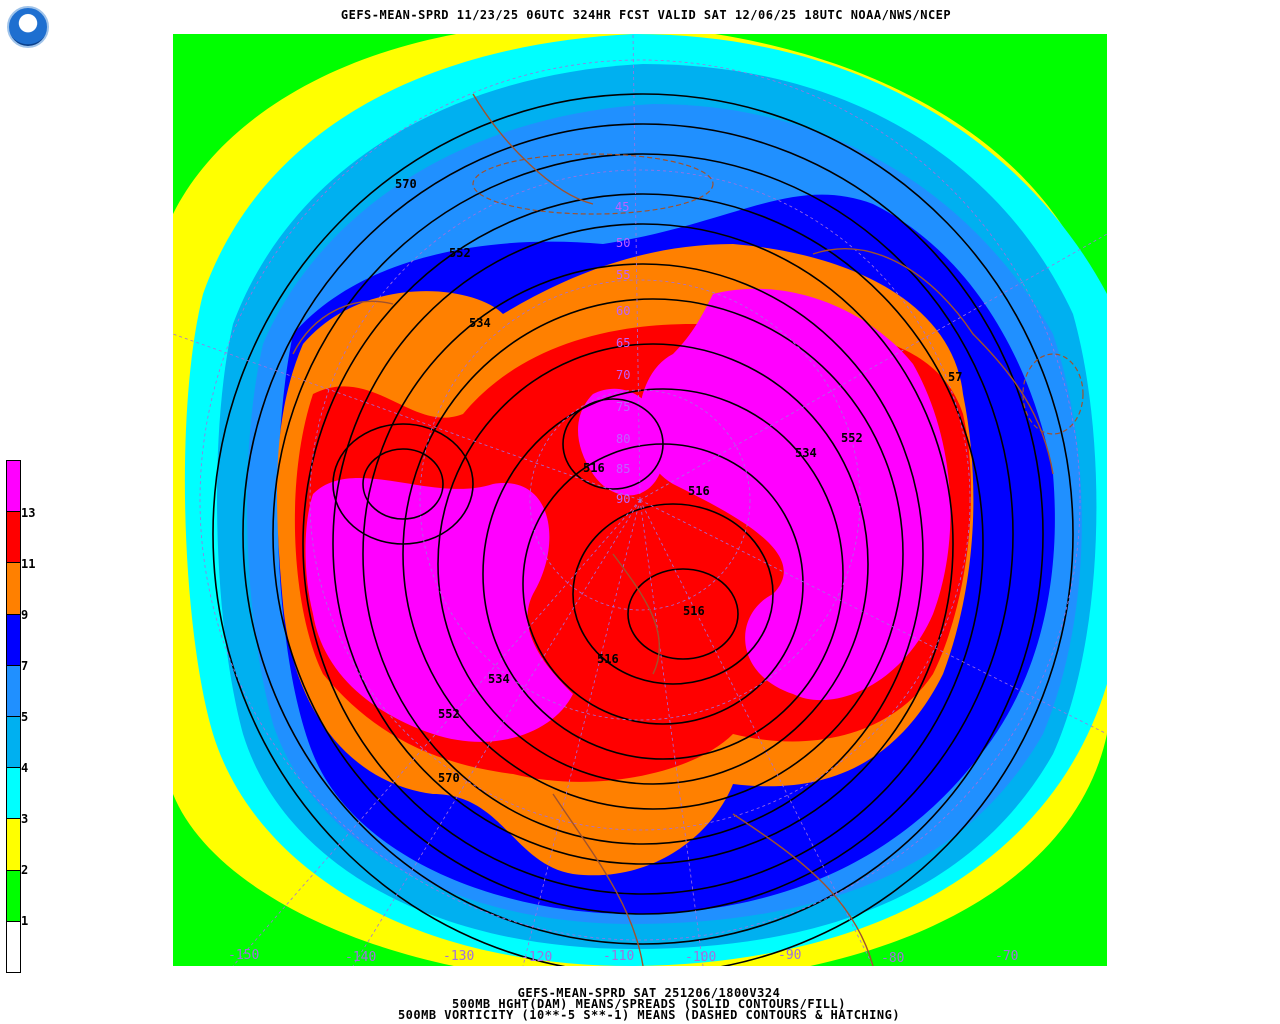 The image size is (1280, 1024). Describe the element at coordinates (623, 439) in the screenshot. I see `latitude-label: 80` at that location.